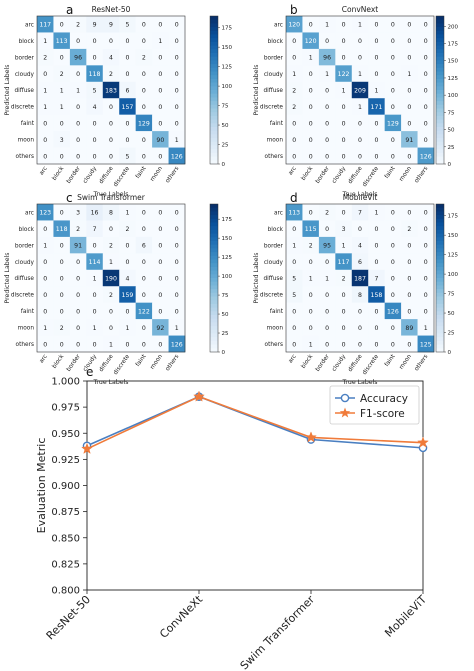  I want to click on heatmap-title: Swim Transformer, so click(111, 197).